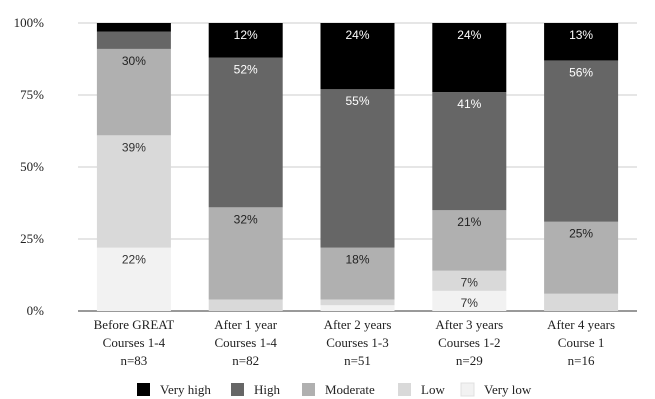 The width and height of the screenshot is (655, 399). I want to click on y-tick-label: 50%, so click(32, 166).